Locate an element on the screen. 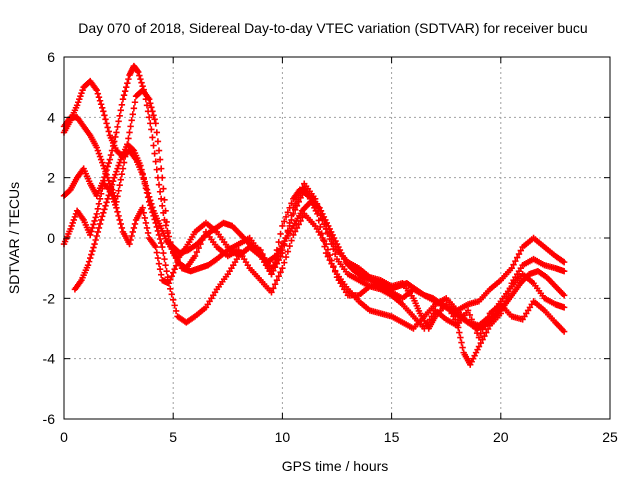 The image size is (640, 480). y-tick-label: -6 is located at coordinates (49, 419).